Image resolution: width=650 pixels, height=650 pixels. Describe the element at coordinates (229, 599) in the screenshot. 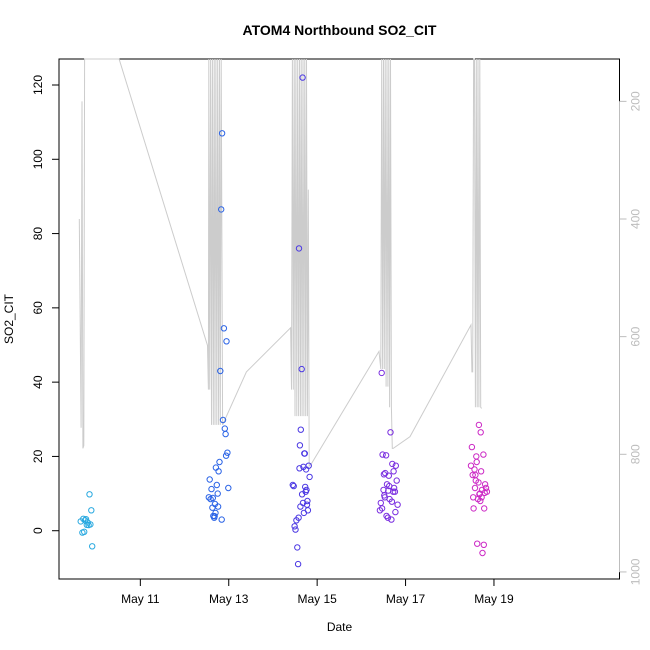

I see `x-tick-label: May 13` at that location.